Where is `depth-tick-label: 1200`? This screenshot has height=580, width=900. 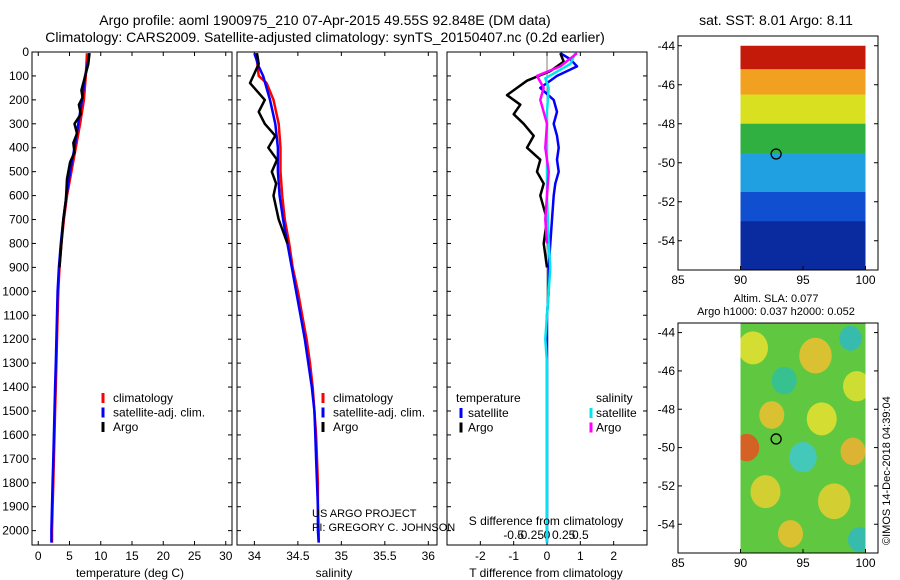 depth-tick-label: 1200 is located at coordinates (15, 339).